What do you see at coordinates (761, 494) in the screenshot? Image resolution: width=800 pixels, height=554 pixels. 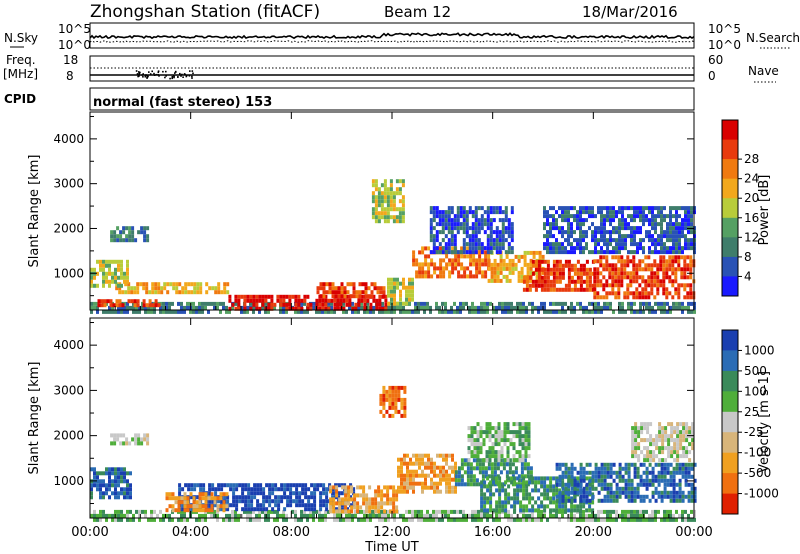 I see `colorbar-tick-label-7: -1000` at bounding box center [761, 494].